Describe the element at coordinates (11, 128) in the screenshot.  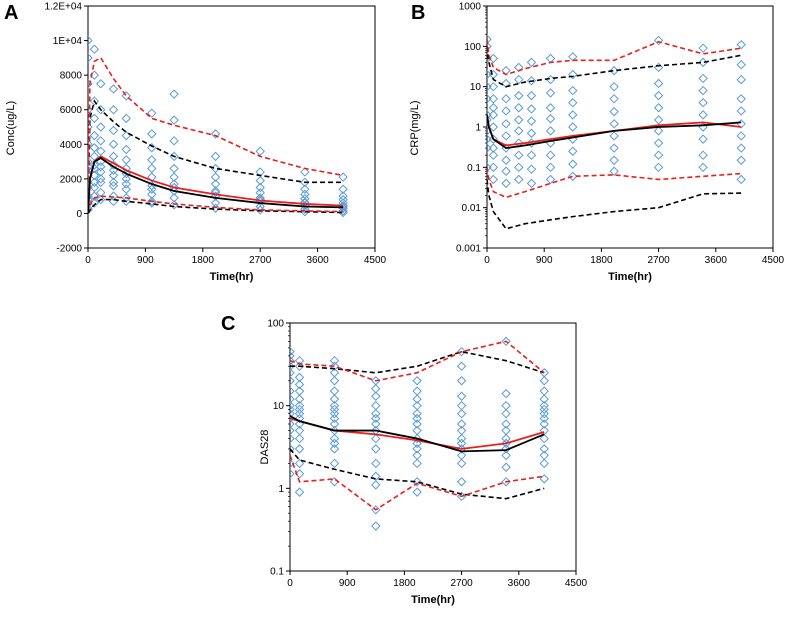
I see `y-axis-label: Conc(ug/L)` at that location.